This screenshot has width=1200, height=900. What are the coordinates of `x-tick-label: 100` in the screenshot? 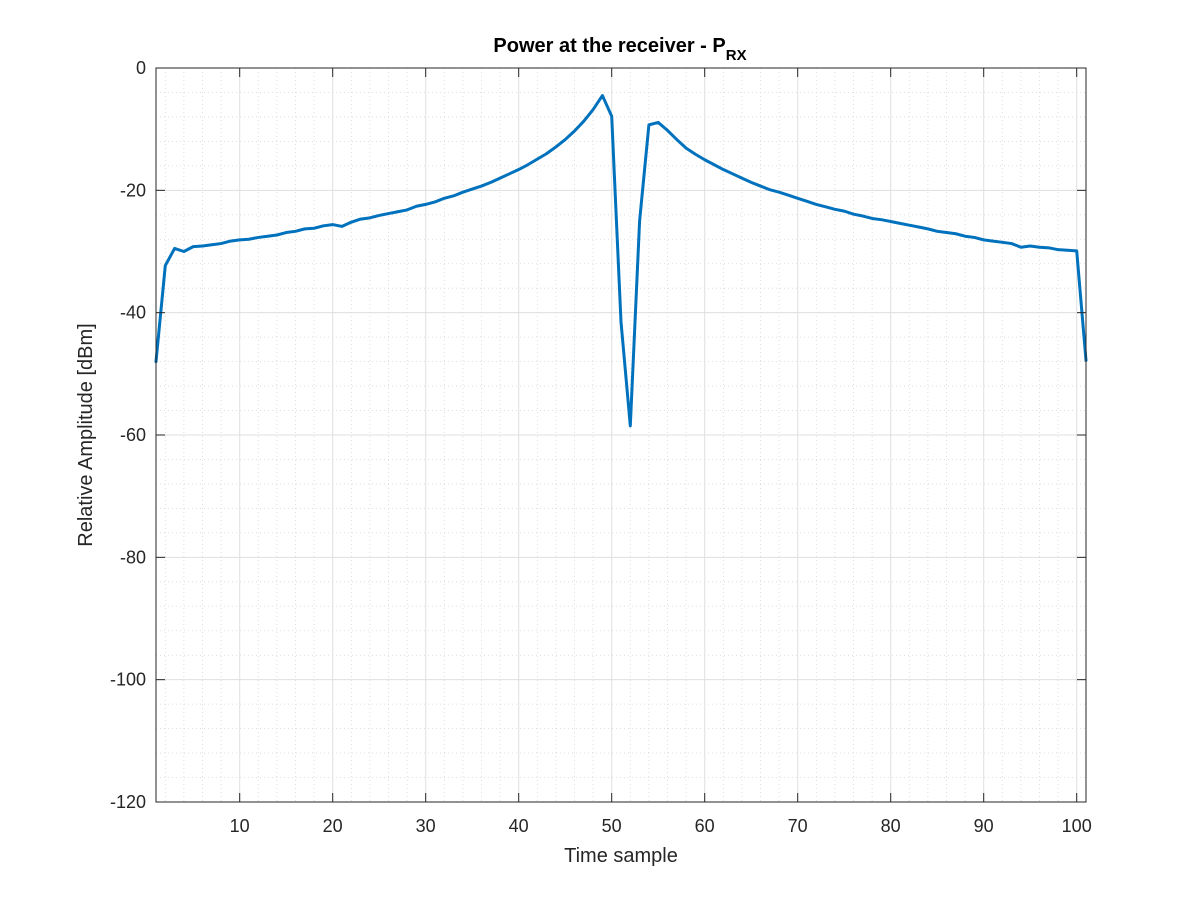 It's located at (1077, 826).